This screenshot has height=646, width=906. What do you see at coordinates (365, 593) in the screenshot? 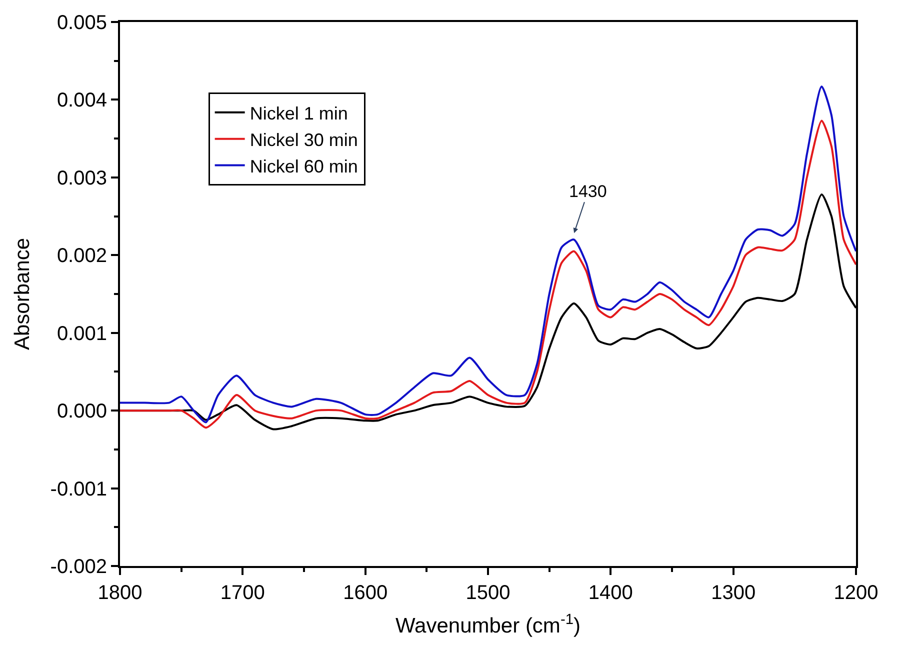
I see `x-tick-label: 1600` at bounding box center [365, 593].